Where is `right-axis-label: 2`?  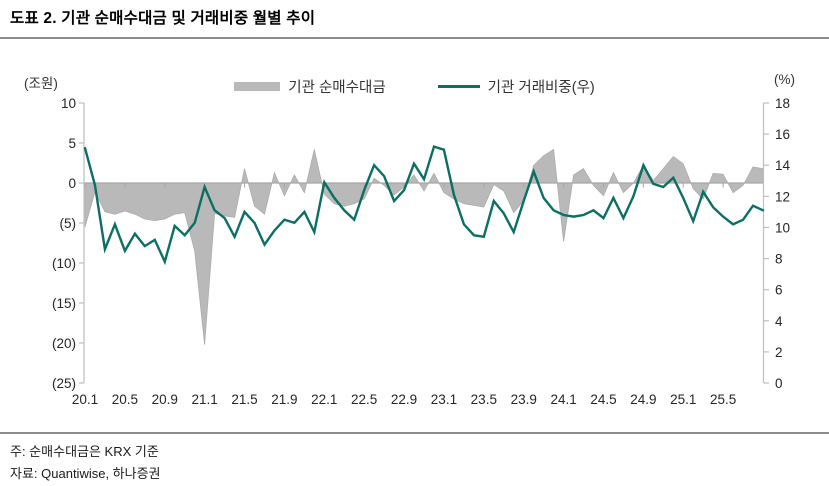 right-axis-label: 2 is located at coordinates (779, 352).